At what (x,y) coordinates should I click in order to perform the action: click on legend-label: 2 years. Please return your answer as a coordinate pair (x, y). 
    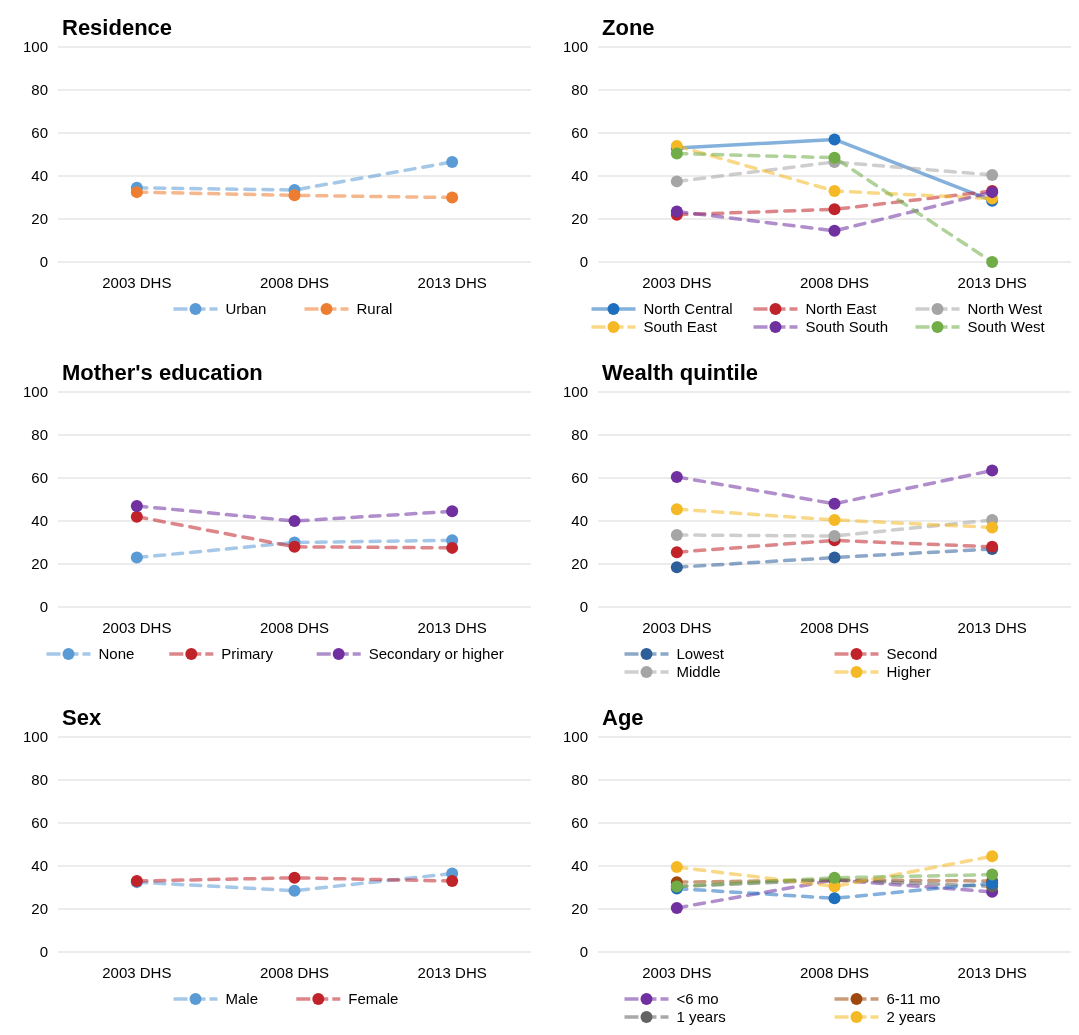
    Looking at the image, I should click on (911, 1017).